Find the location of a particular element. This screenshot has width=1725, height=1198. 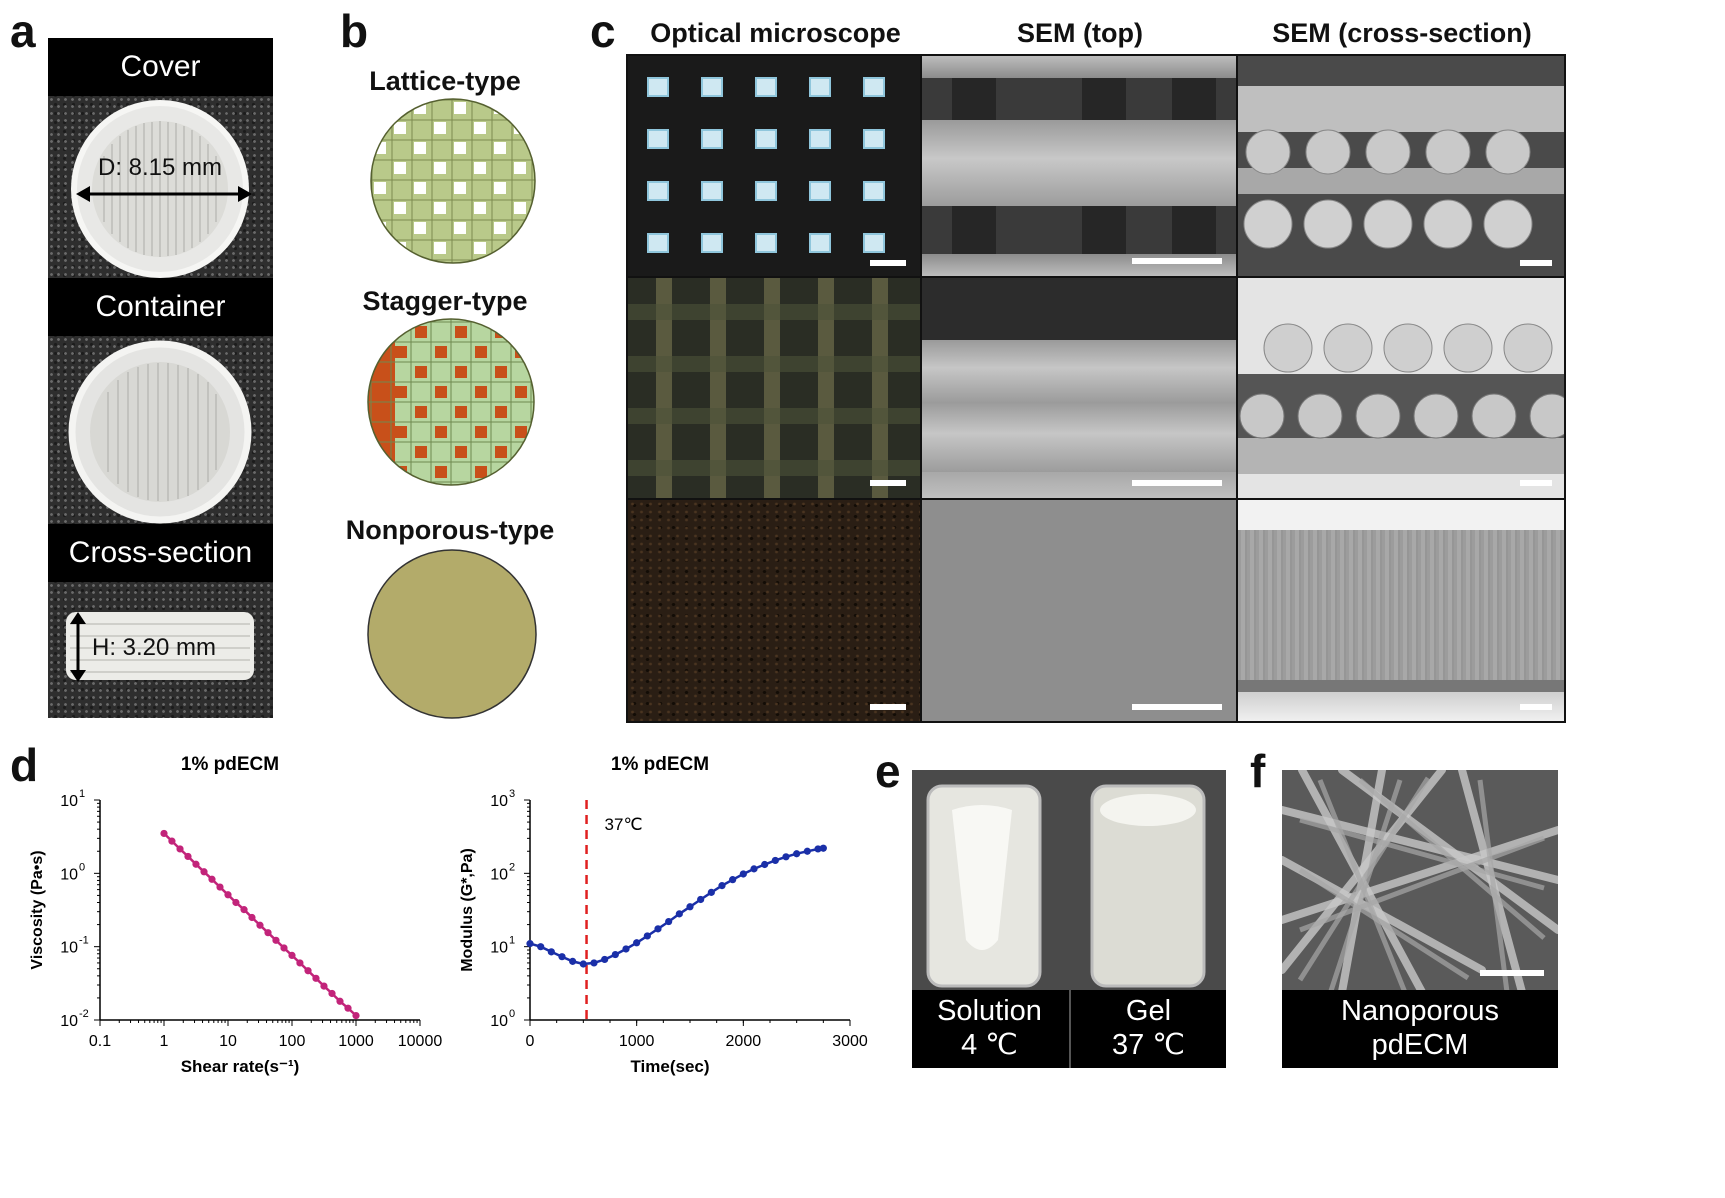

nanoporous-caption-line2: pdECM is located at coordinates (1420, 1045).